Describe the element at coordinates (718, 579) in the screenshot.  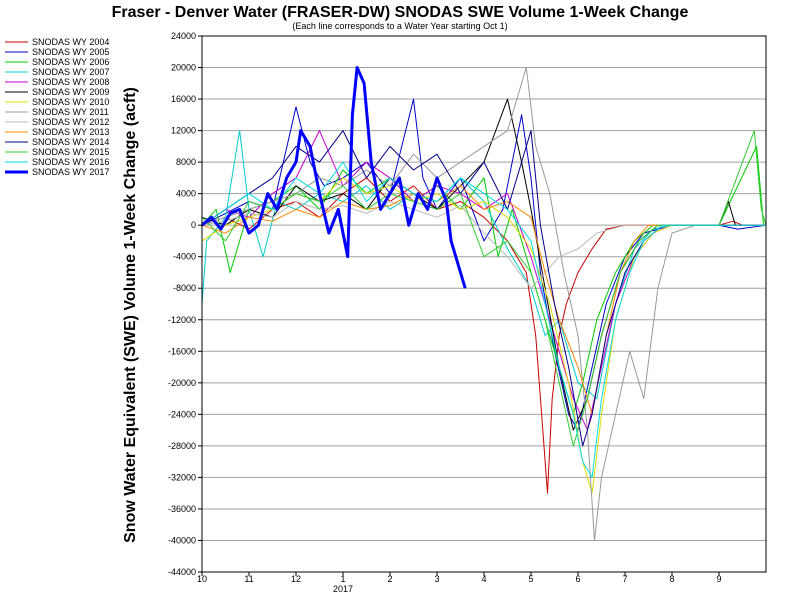
I see `x-tick-label: 9` at that location.